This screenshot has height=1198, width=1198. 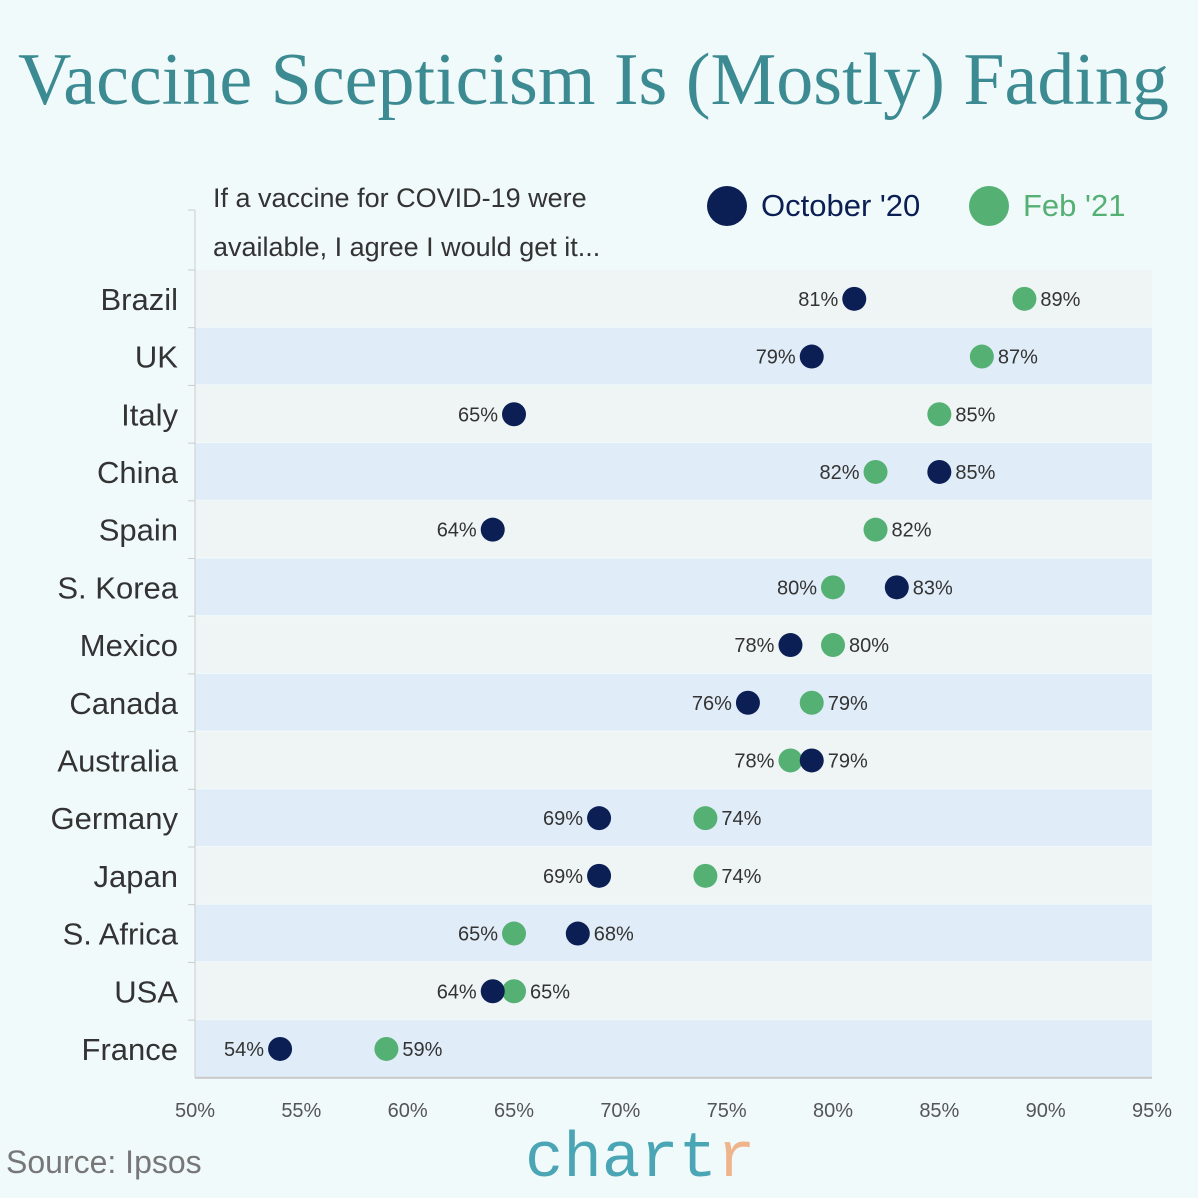 I want to click on category-label: Italy, so click(x=149, y=414).